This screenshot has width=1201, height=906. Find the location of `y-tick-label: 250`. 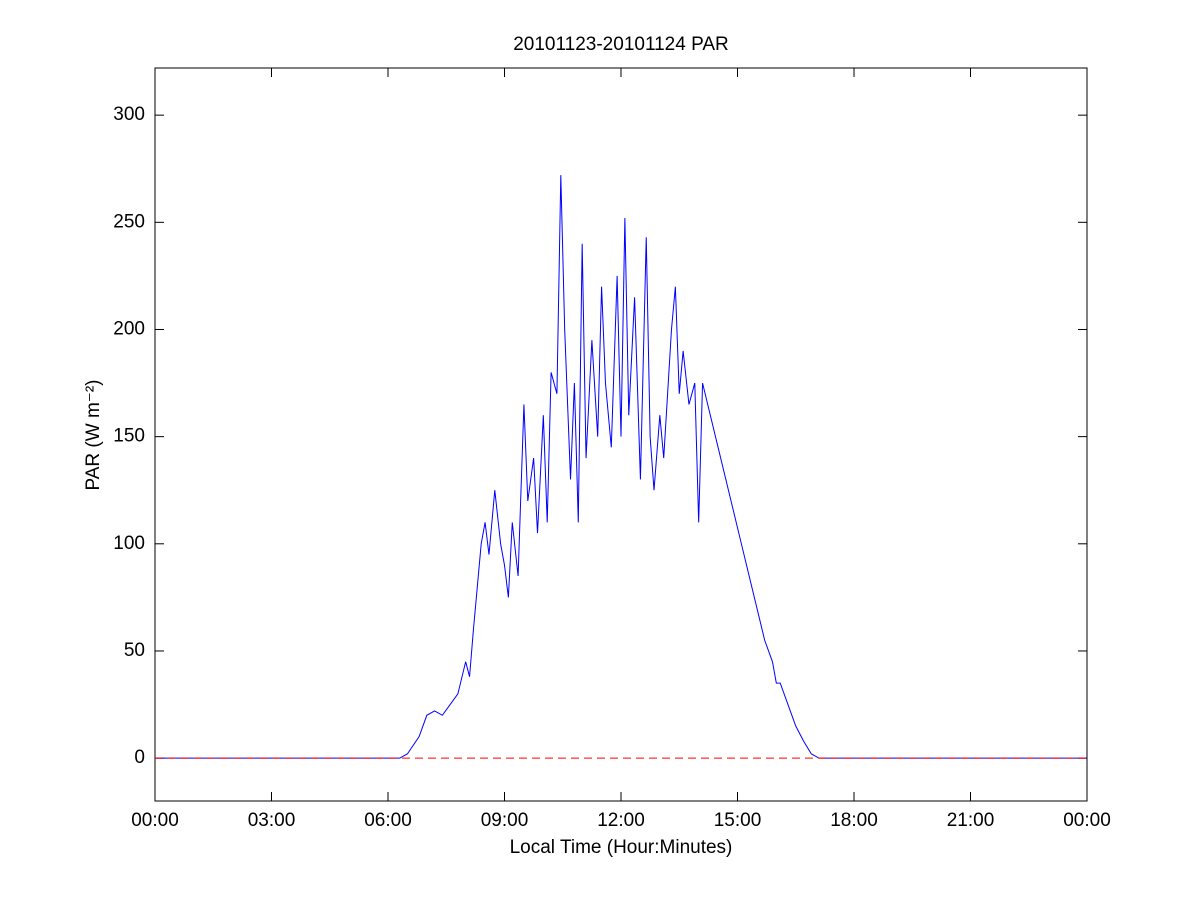

y-tick-label: 250 is located at coordinates (129, 221).